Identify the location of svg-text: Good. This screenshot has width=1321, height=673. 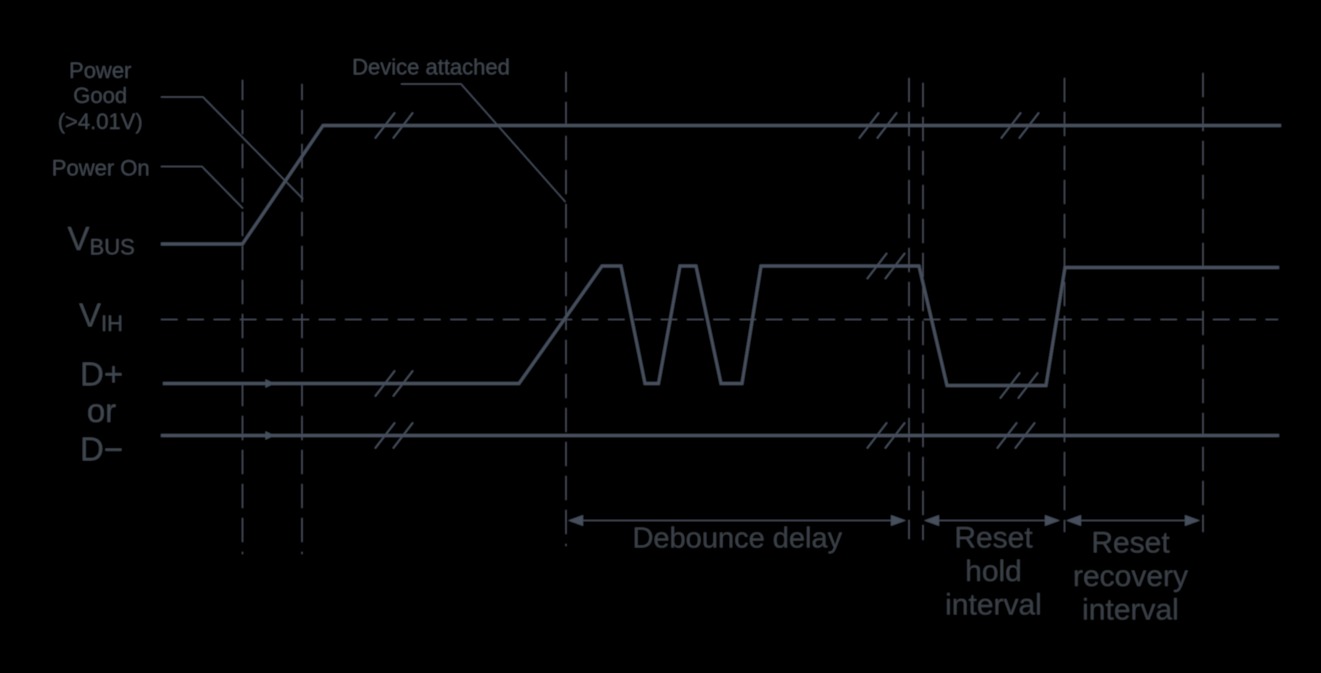
(100, 95).